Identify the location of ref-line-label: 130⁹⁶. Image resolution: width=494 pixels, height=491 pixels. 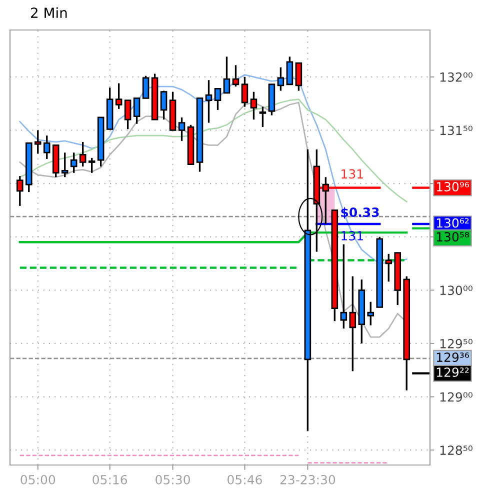
(453, 187).